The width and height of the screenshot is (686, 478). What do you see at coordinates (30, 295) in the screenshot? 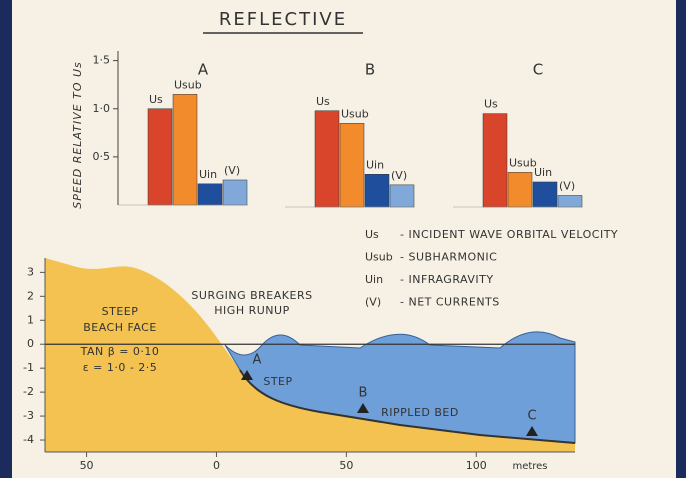
I see `y-tick-label: 2` at bounding box center [30, 295].